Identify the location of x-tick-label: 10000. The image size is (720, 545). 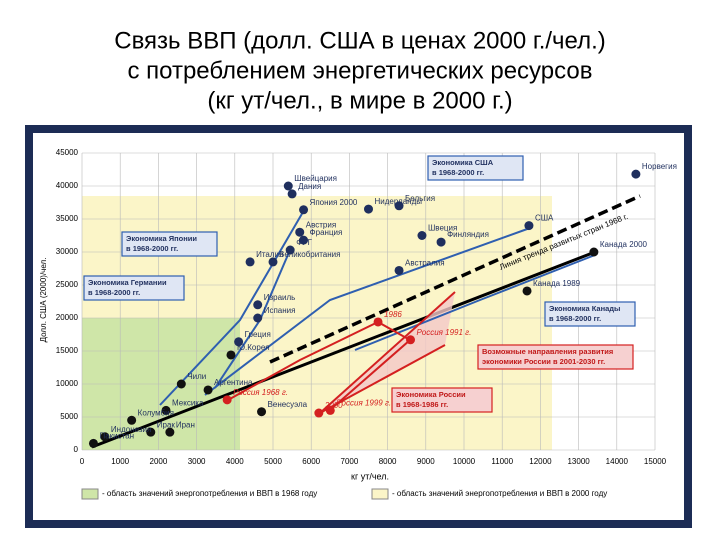
(464, 461).